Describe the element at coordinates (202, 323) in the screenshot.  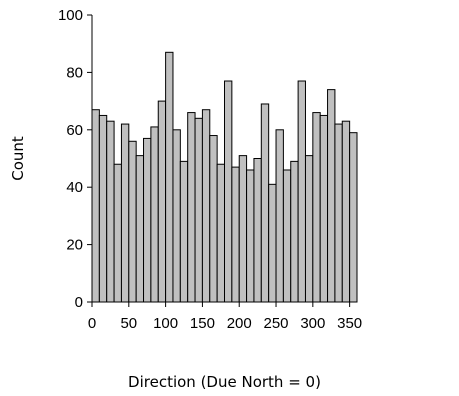
I see `x-tick-label-150: 150` at that location.